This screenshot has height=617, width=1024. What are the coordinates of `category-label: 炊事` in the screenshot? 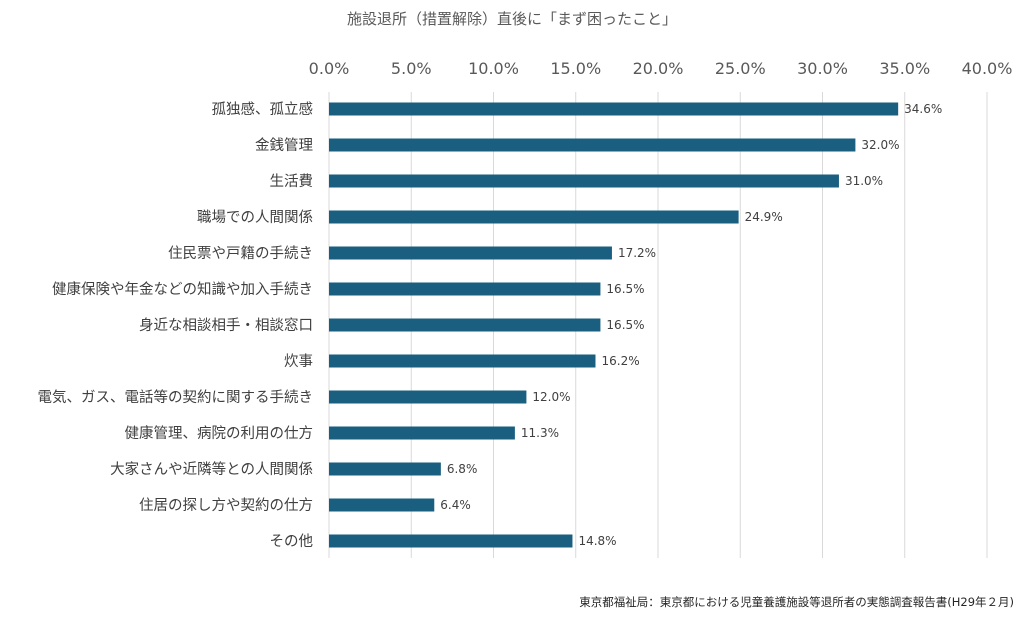 It's located at (298, 361).